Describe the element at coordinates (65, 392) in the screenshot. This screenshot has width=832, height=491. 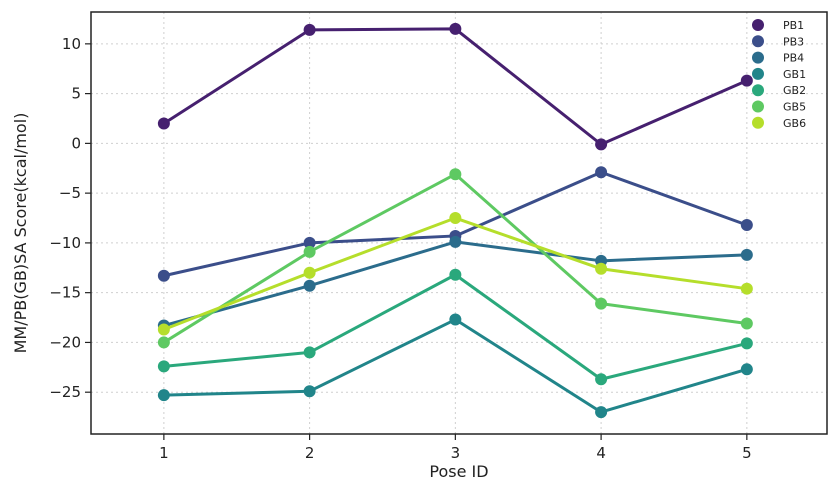
I see `y-tick-label: −25` at that location.